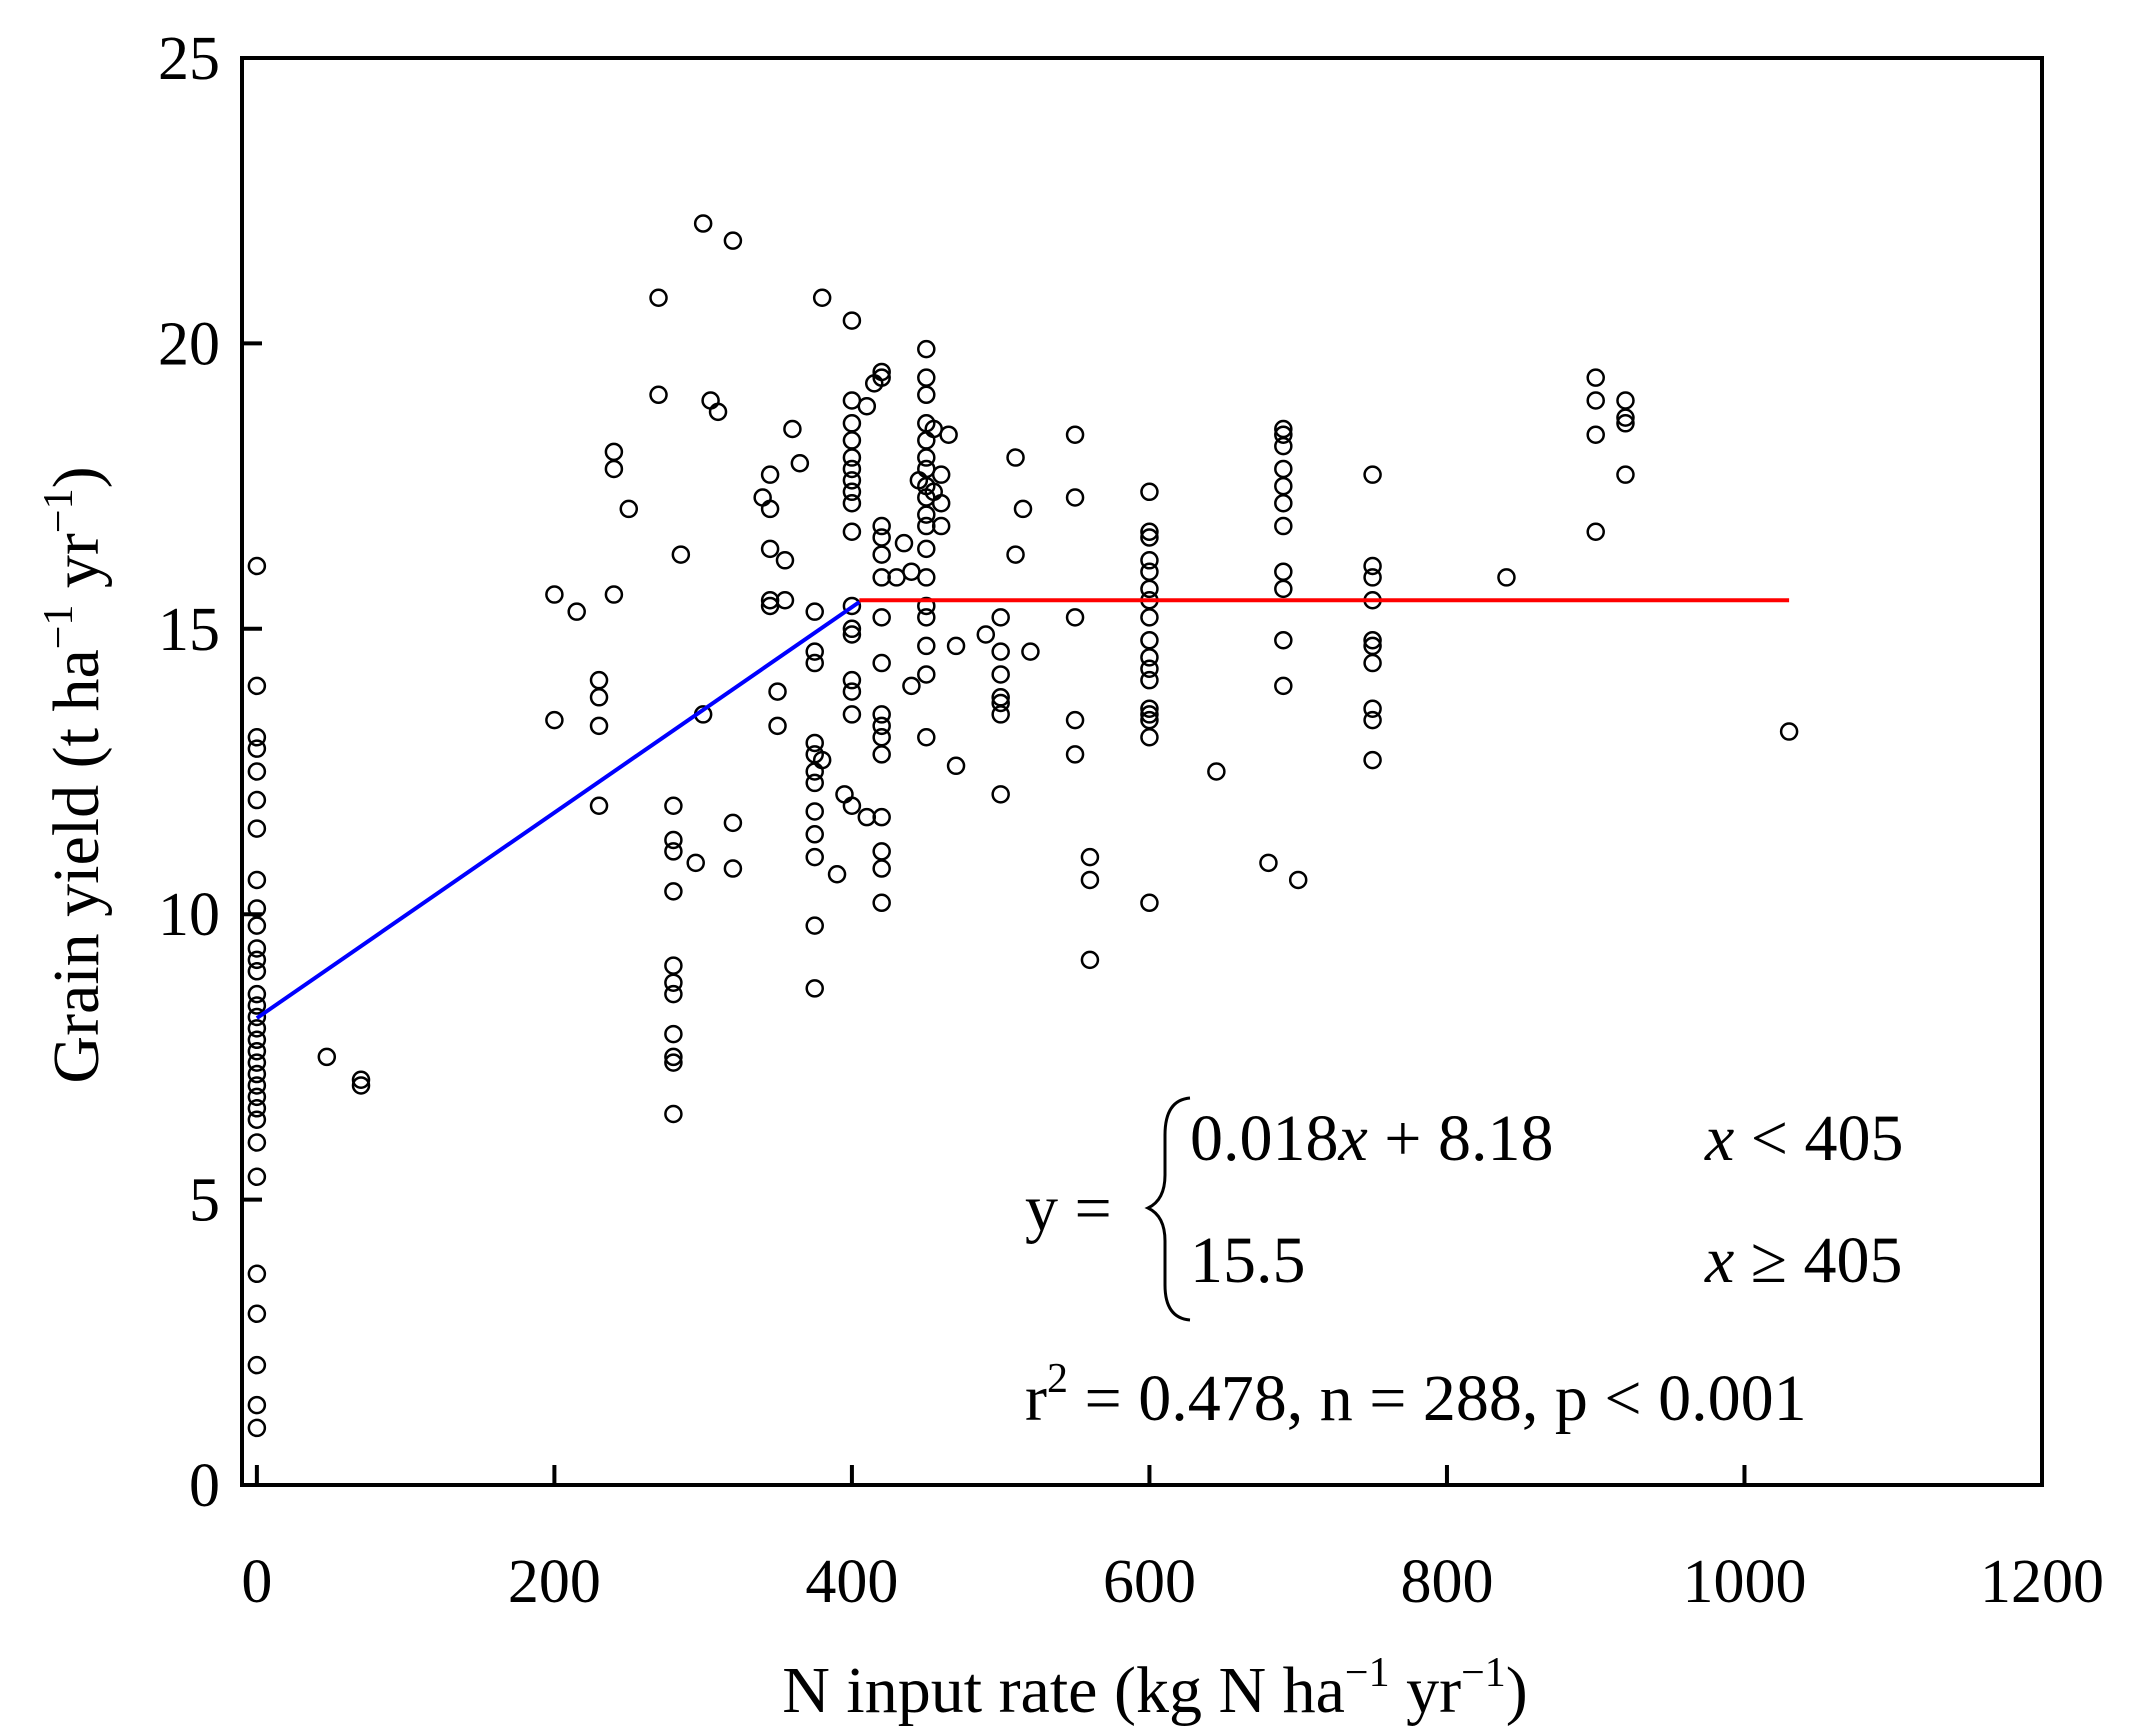 This screenshot has height=1736, width=2130. I want to click on x-tick-label: 800, so click(1446, 1582).